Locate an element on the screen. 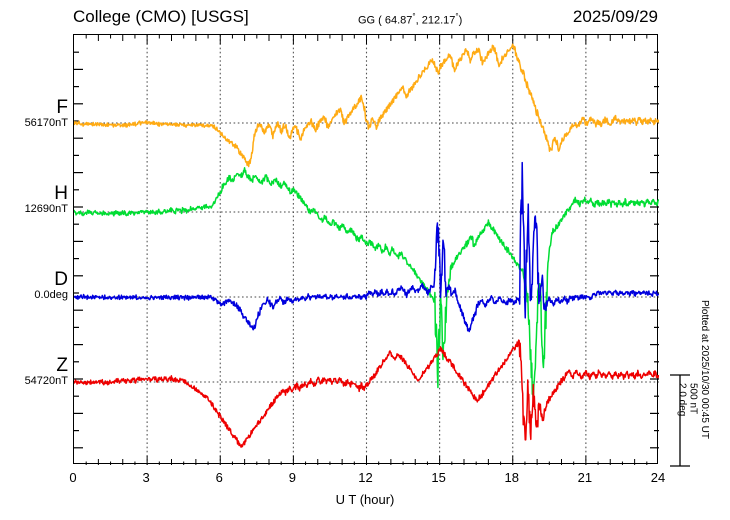 The image size is (730, 520). y-label-h: H 12690nT is located at coordinates (46, 199).